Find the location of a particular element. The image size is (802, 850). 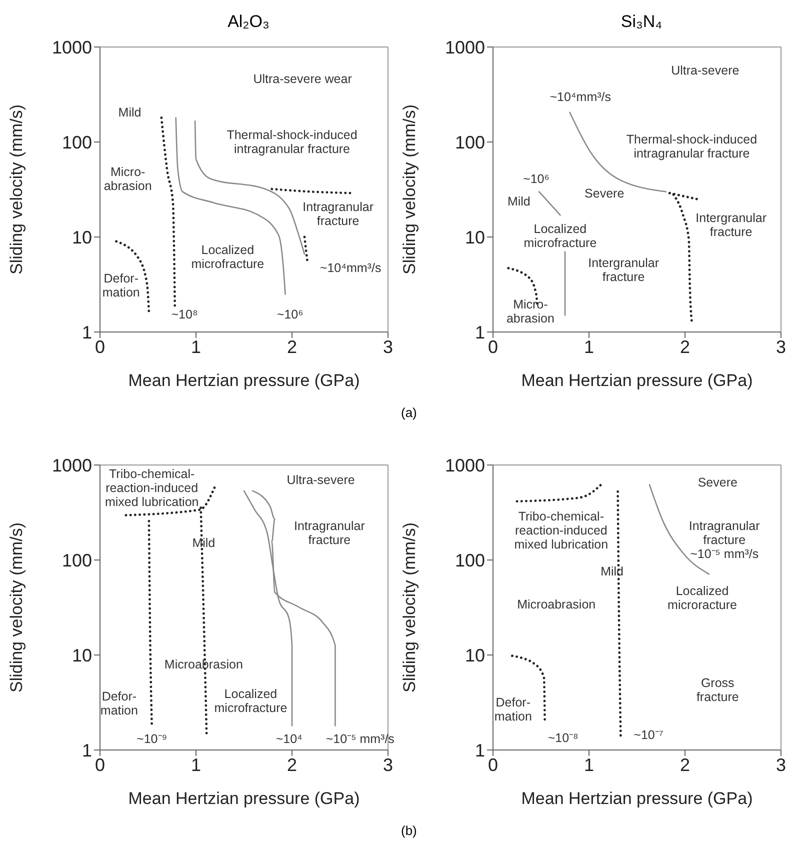

annotation: ~10⁸ is located at coordinates (184, 315).